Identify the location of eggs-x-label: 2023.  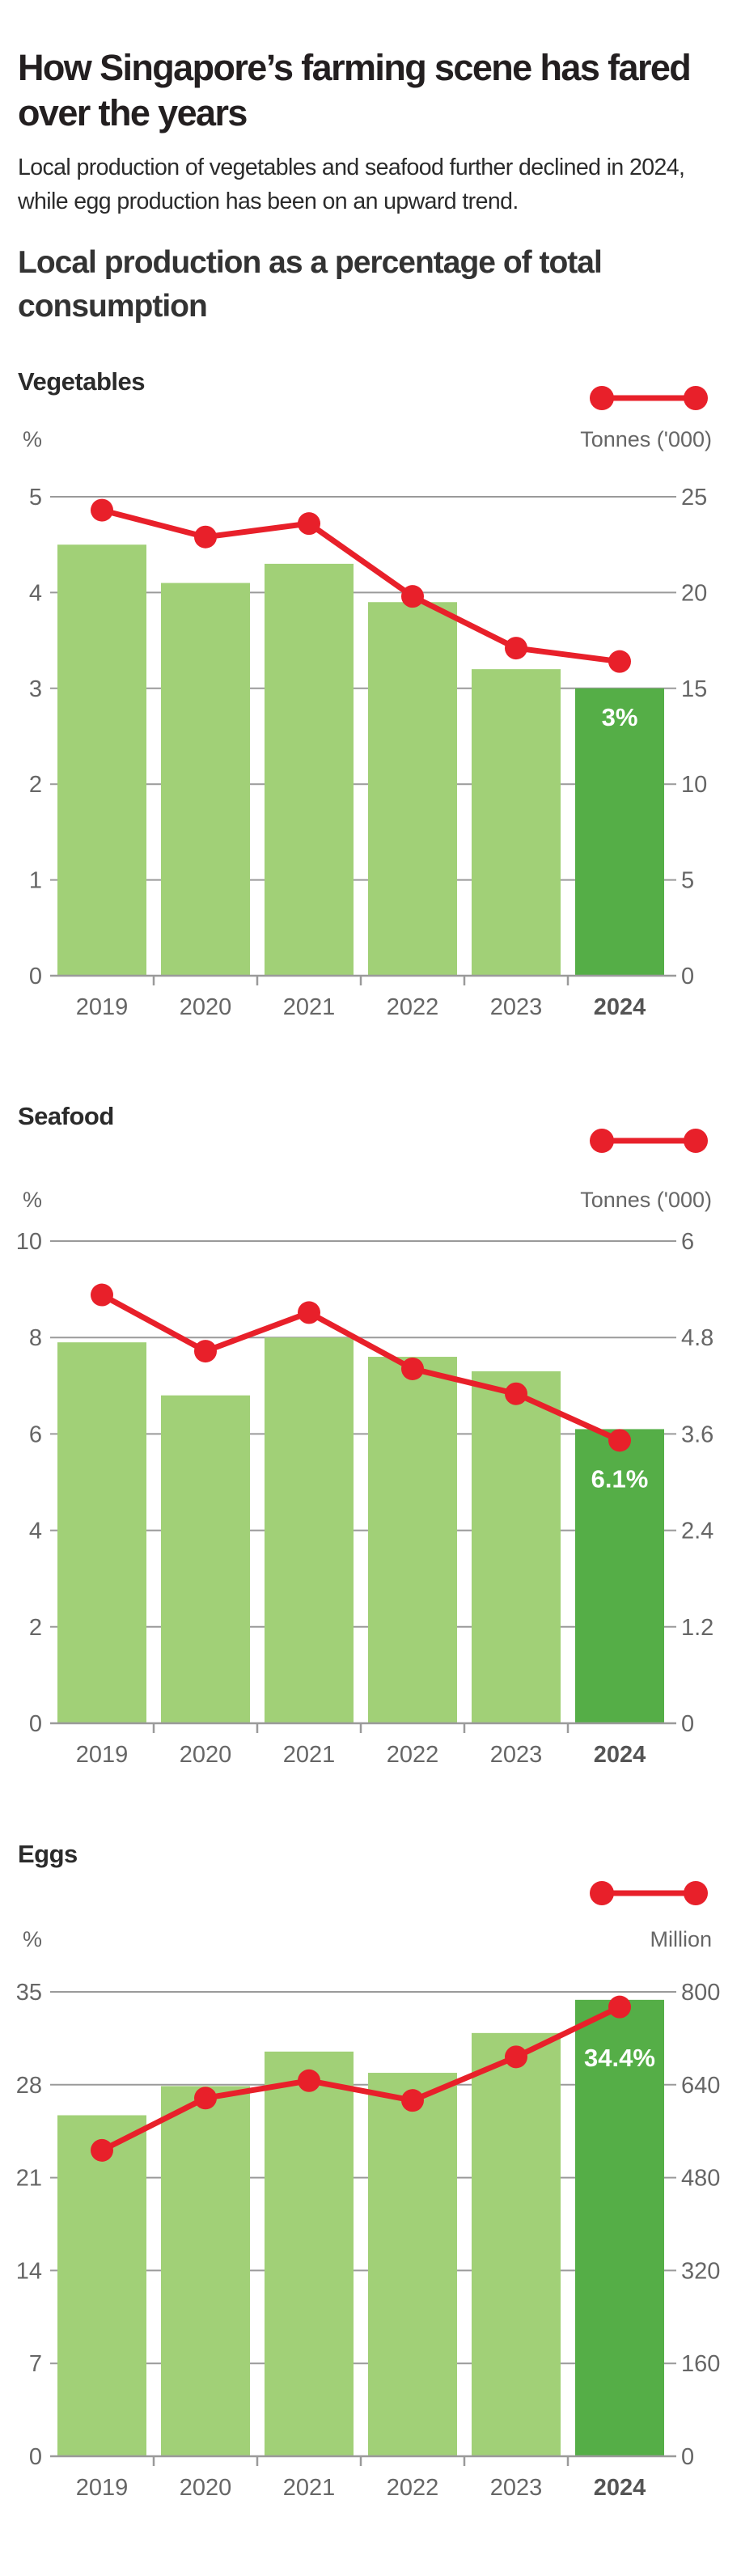
(516, 2488).